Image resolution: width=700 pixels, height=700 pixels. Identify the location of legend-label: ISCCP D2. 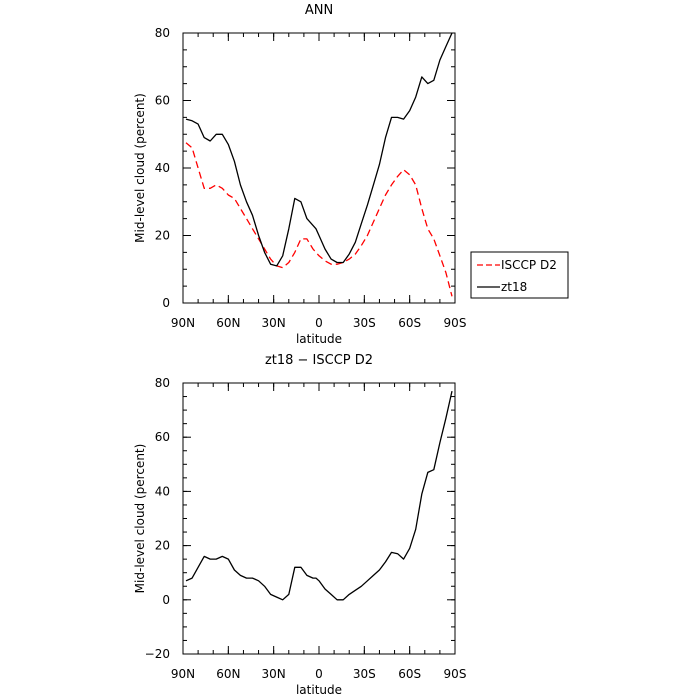
(529, 265).